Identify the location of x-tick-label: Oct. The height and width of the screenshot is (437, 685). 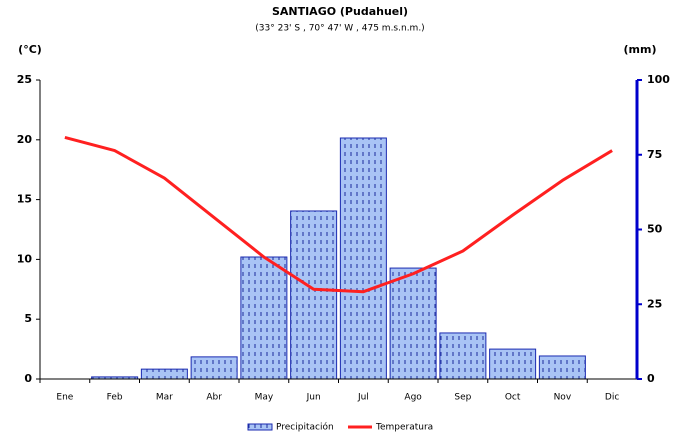
(513, 398).